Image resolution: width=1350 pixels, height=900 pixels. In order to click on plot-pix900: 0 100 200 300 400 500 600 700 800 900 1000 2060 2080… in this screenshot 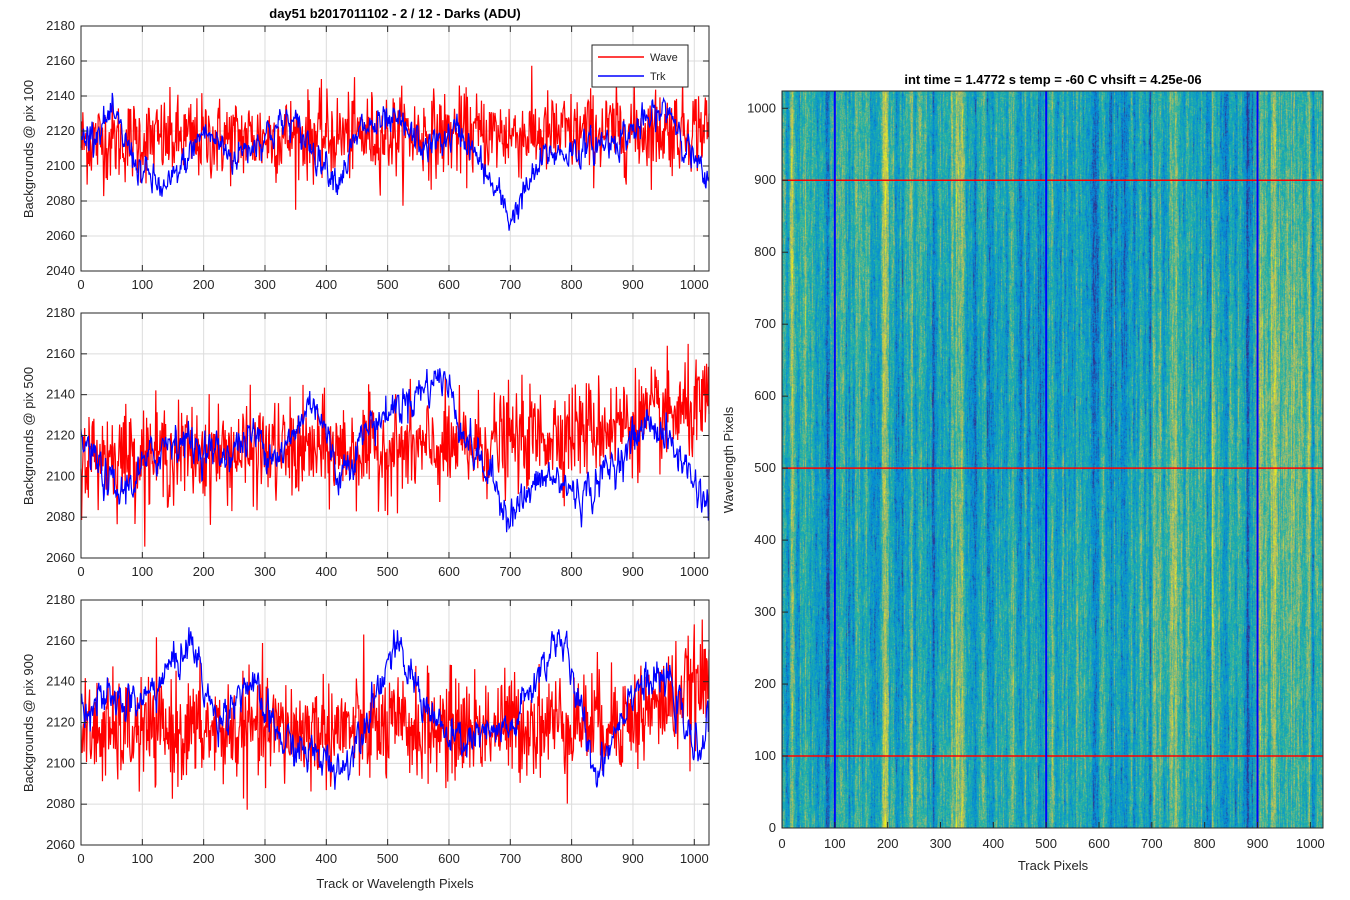, I will do `click(378, 729)`.